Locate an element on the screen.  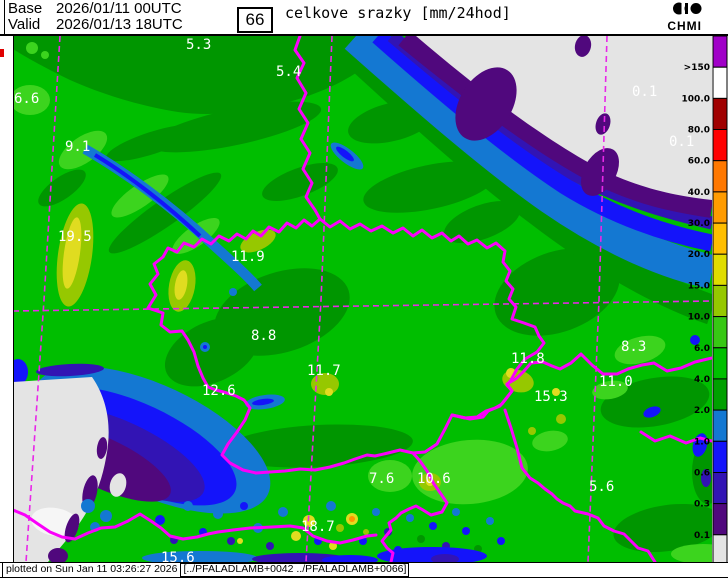
colorbar-tick-label: 20.0 is located at coordinates (699, 255).